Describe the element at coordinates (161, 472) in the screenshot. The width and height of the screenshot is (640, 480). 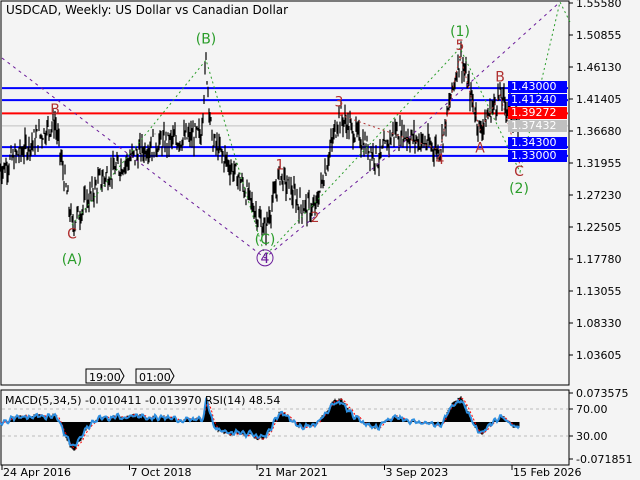
I see `x-tick-label: 7 Oct 2018` at that location.